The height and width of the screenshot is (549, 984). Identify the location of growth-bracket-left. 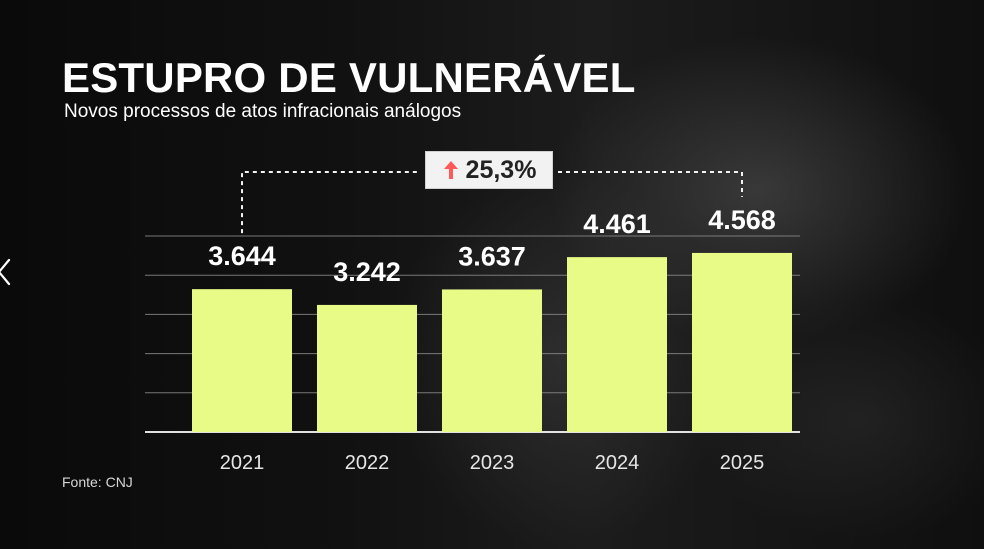
(330, 202).